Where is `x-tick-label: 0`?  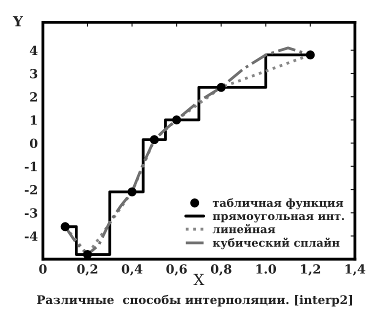 x-tick-label: 0 is located at coordinates (43, 269).